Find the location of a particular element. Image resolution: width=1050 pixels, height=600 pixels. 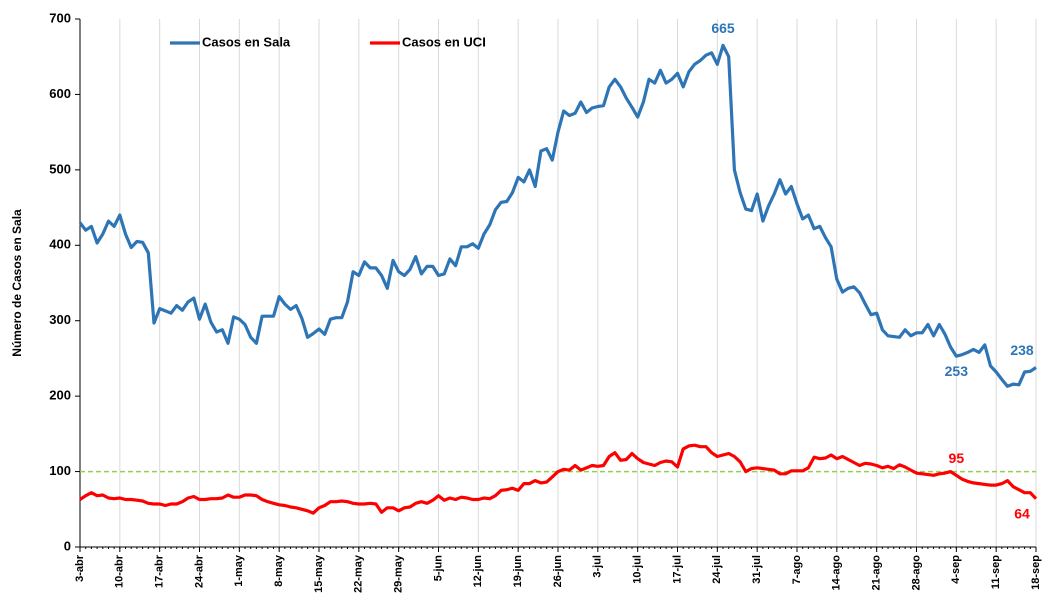

y-tick-label: 300 is located at coordinates (60, 319).